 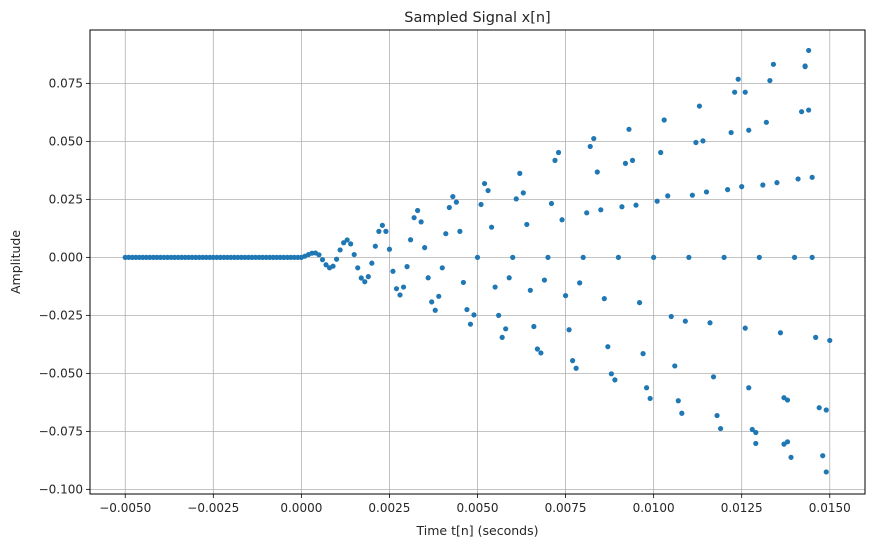 What do you see at coordinates (66, 83) in the screenshot?
I see `y-tick-label: 0.075` at bounding box center [66, 83].